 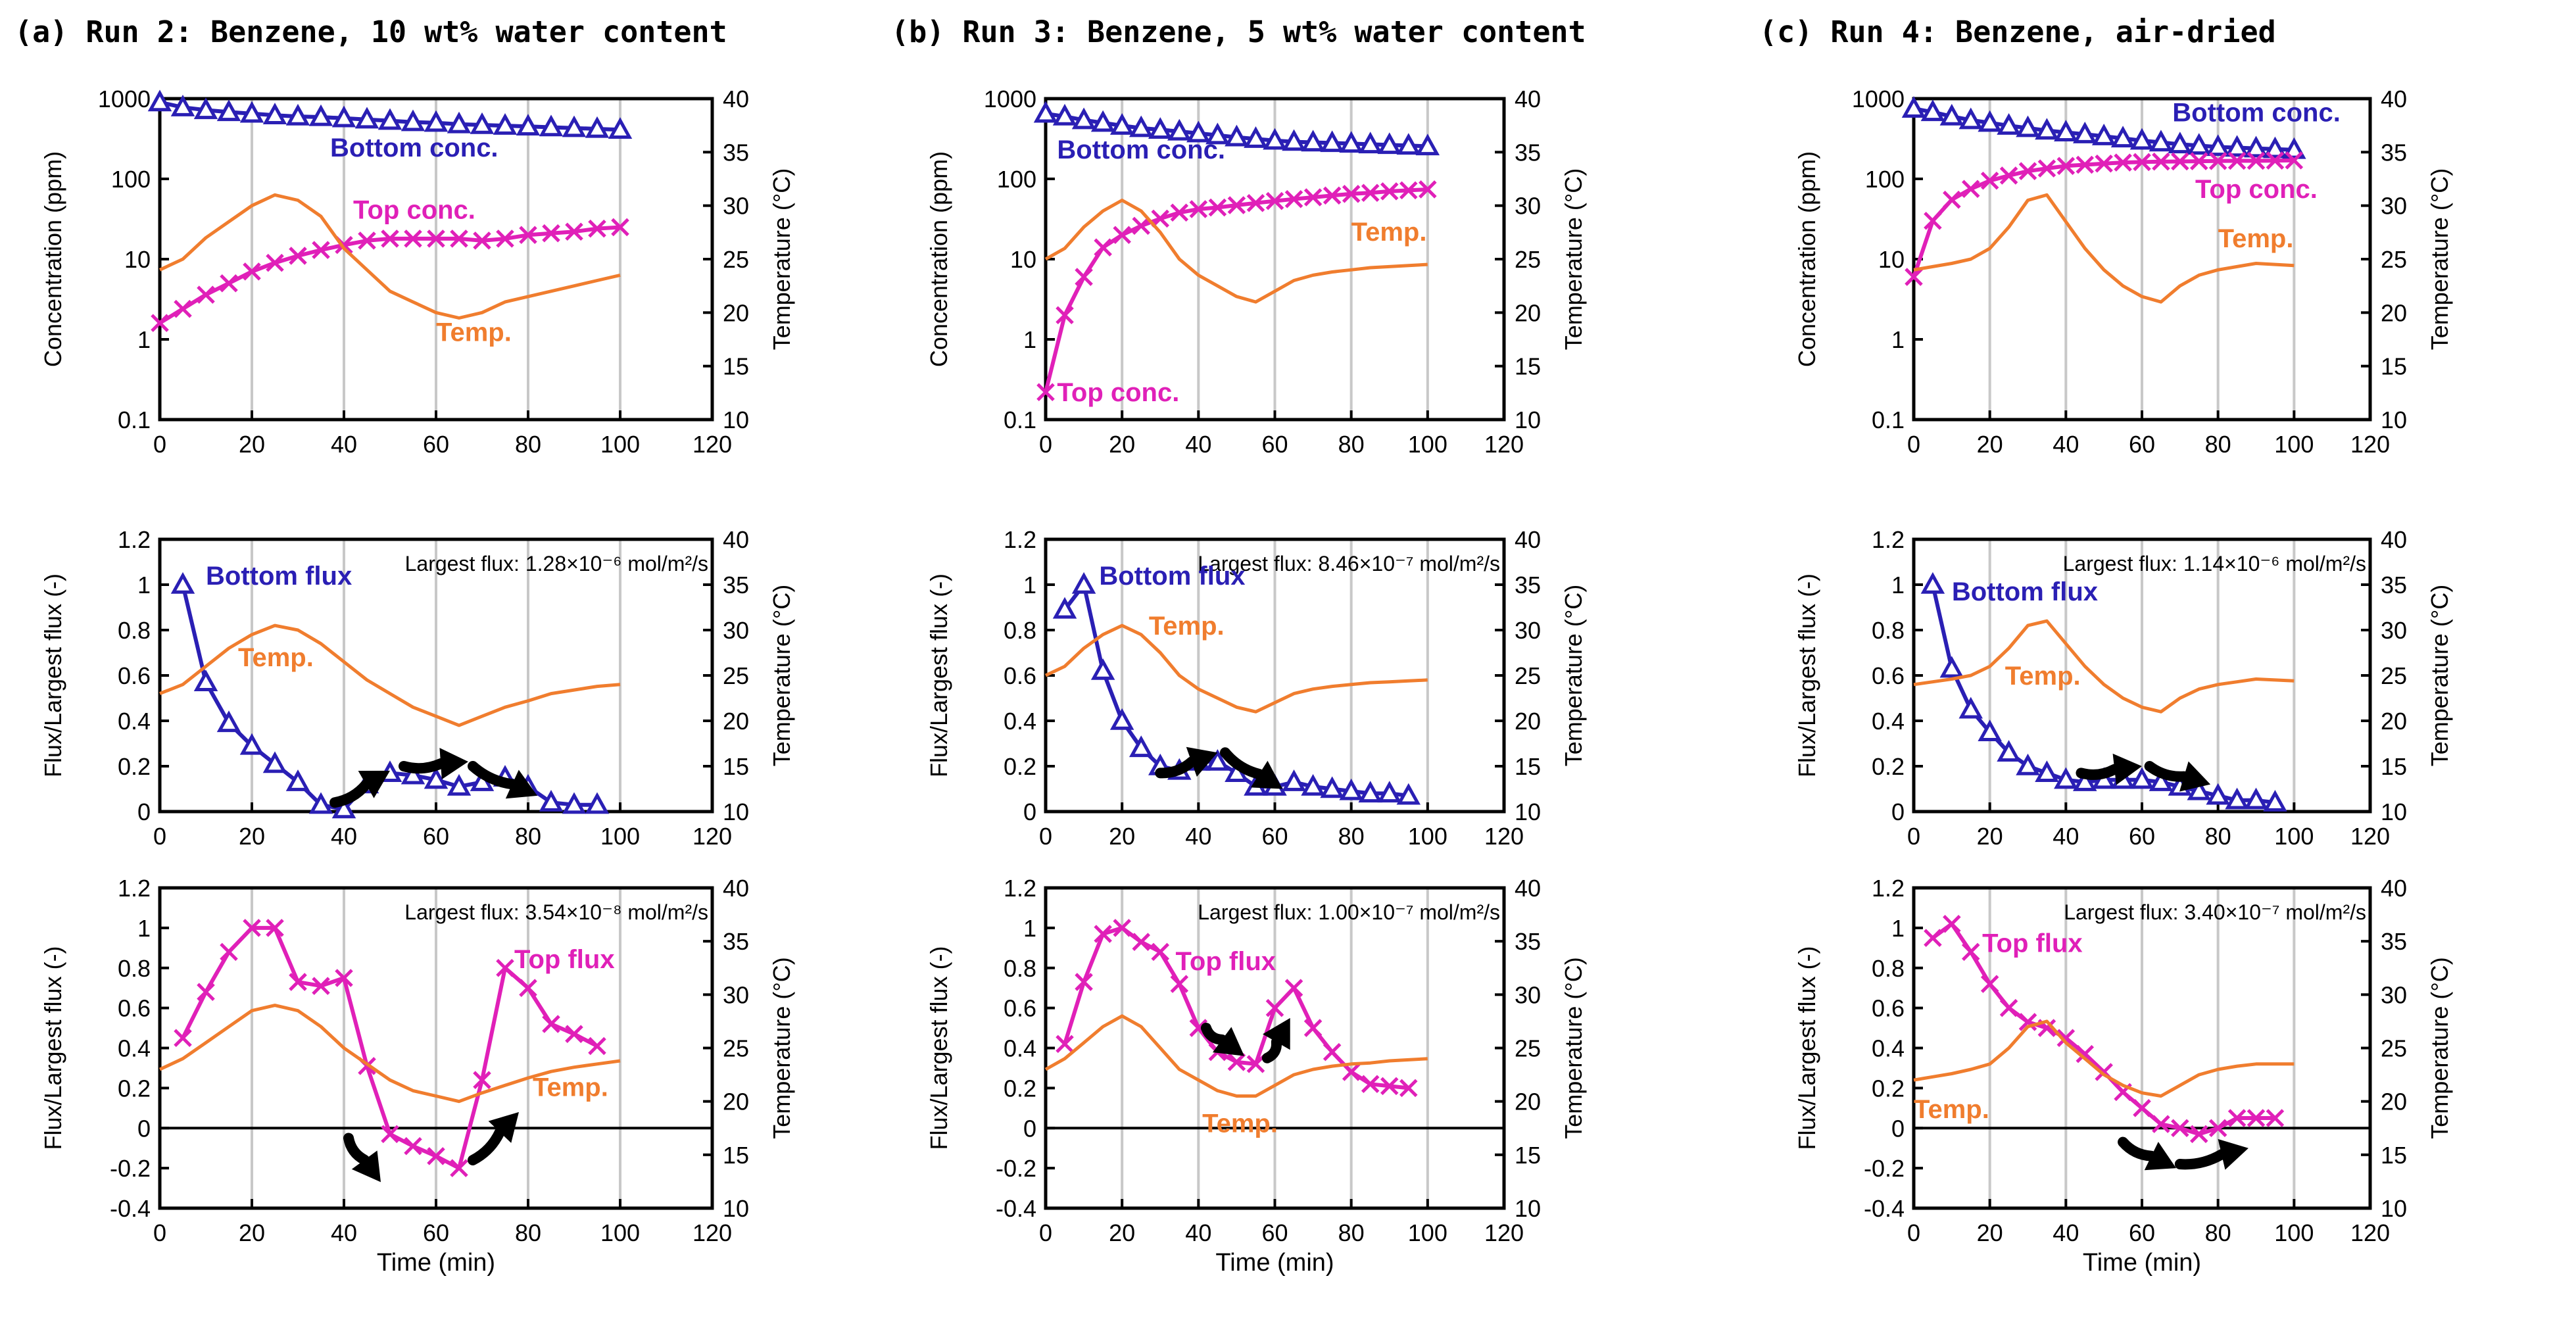 I want to click on x-tick-label: 120, so click(x=2370, y=1232).